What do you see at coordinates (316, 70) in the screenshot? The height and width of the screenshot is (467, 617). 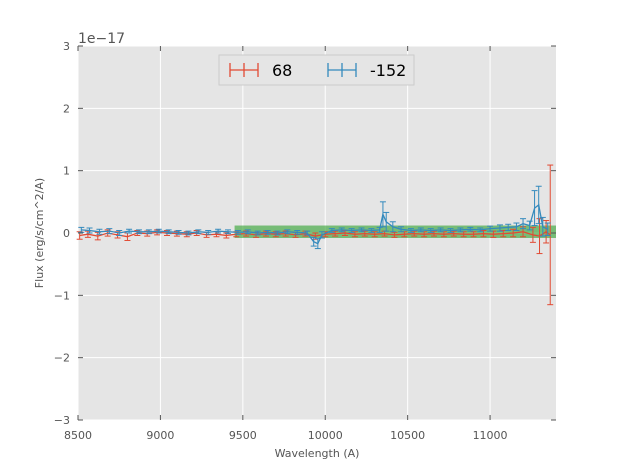 I see `legend: 68 -152` at bounding box center [316, 70].